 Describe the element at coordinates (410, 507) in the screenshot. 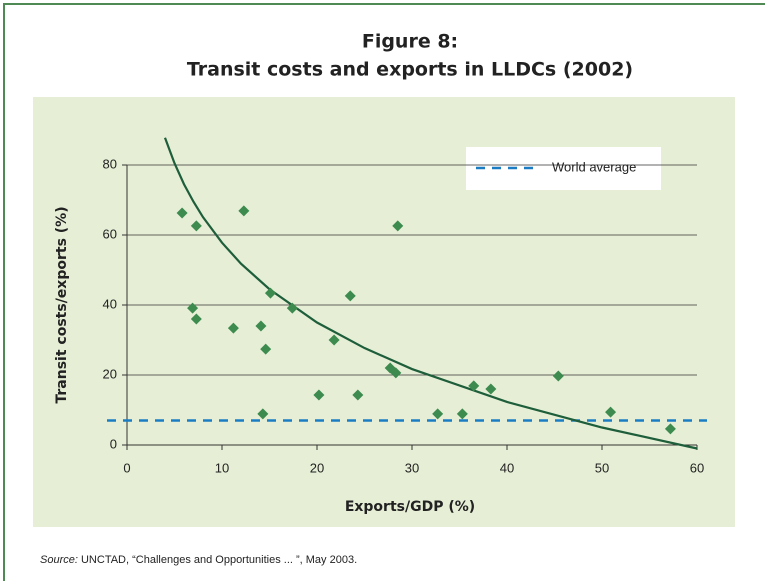

I see `x-axis-label: Exports/GDP (%)` at that location.